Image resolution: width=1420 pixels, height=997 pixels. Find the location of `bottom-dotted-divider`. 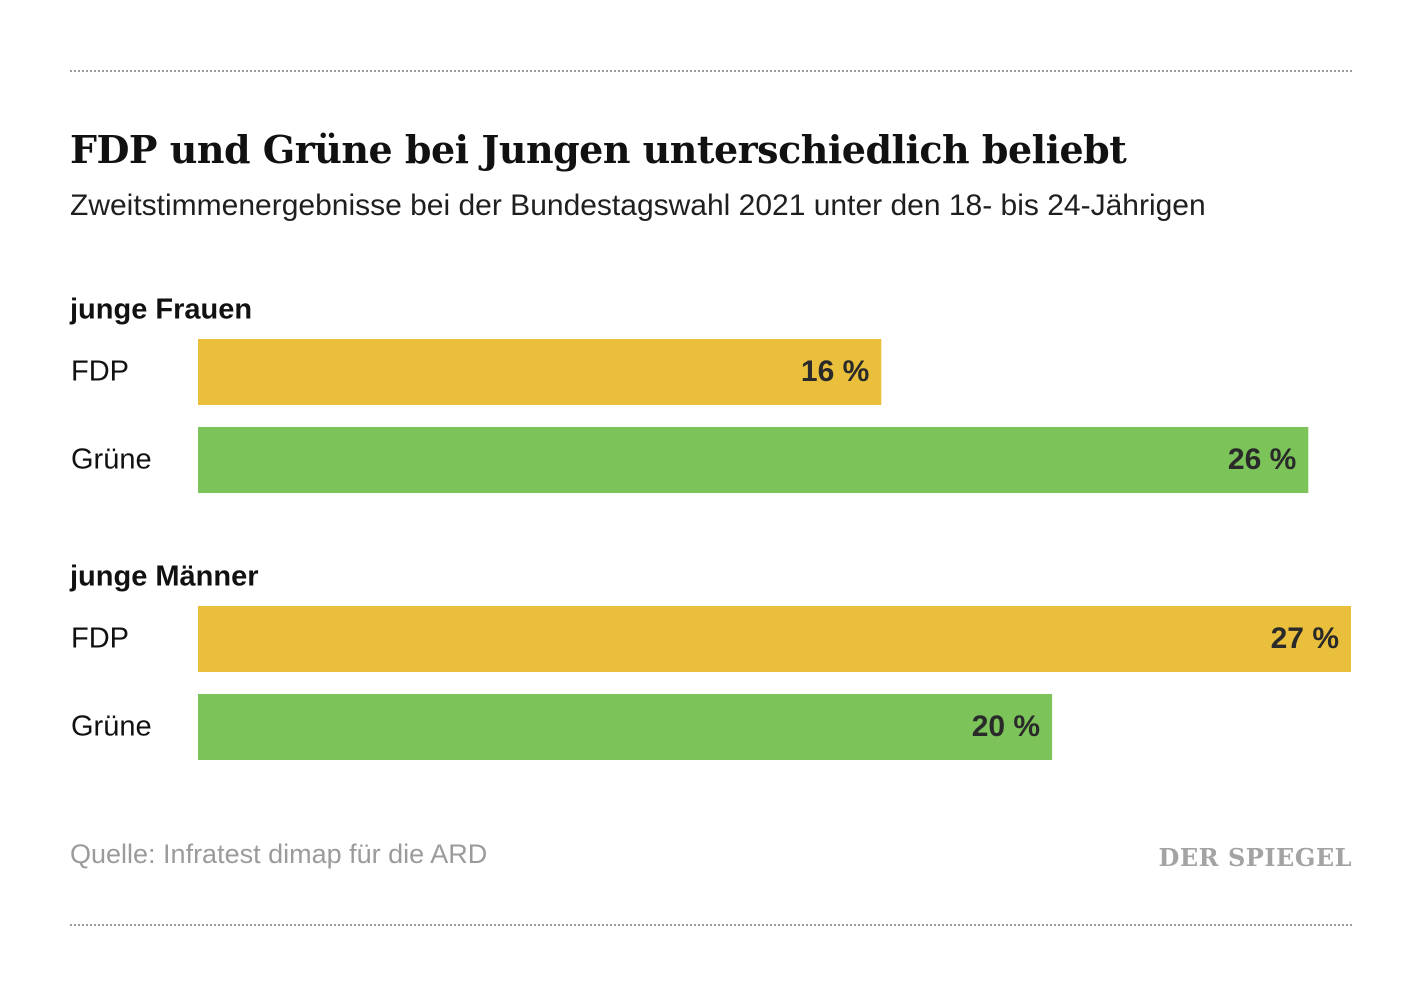

bottom-dotted-divider is located at coordinates (711, 925).